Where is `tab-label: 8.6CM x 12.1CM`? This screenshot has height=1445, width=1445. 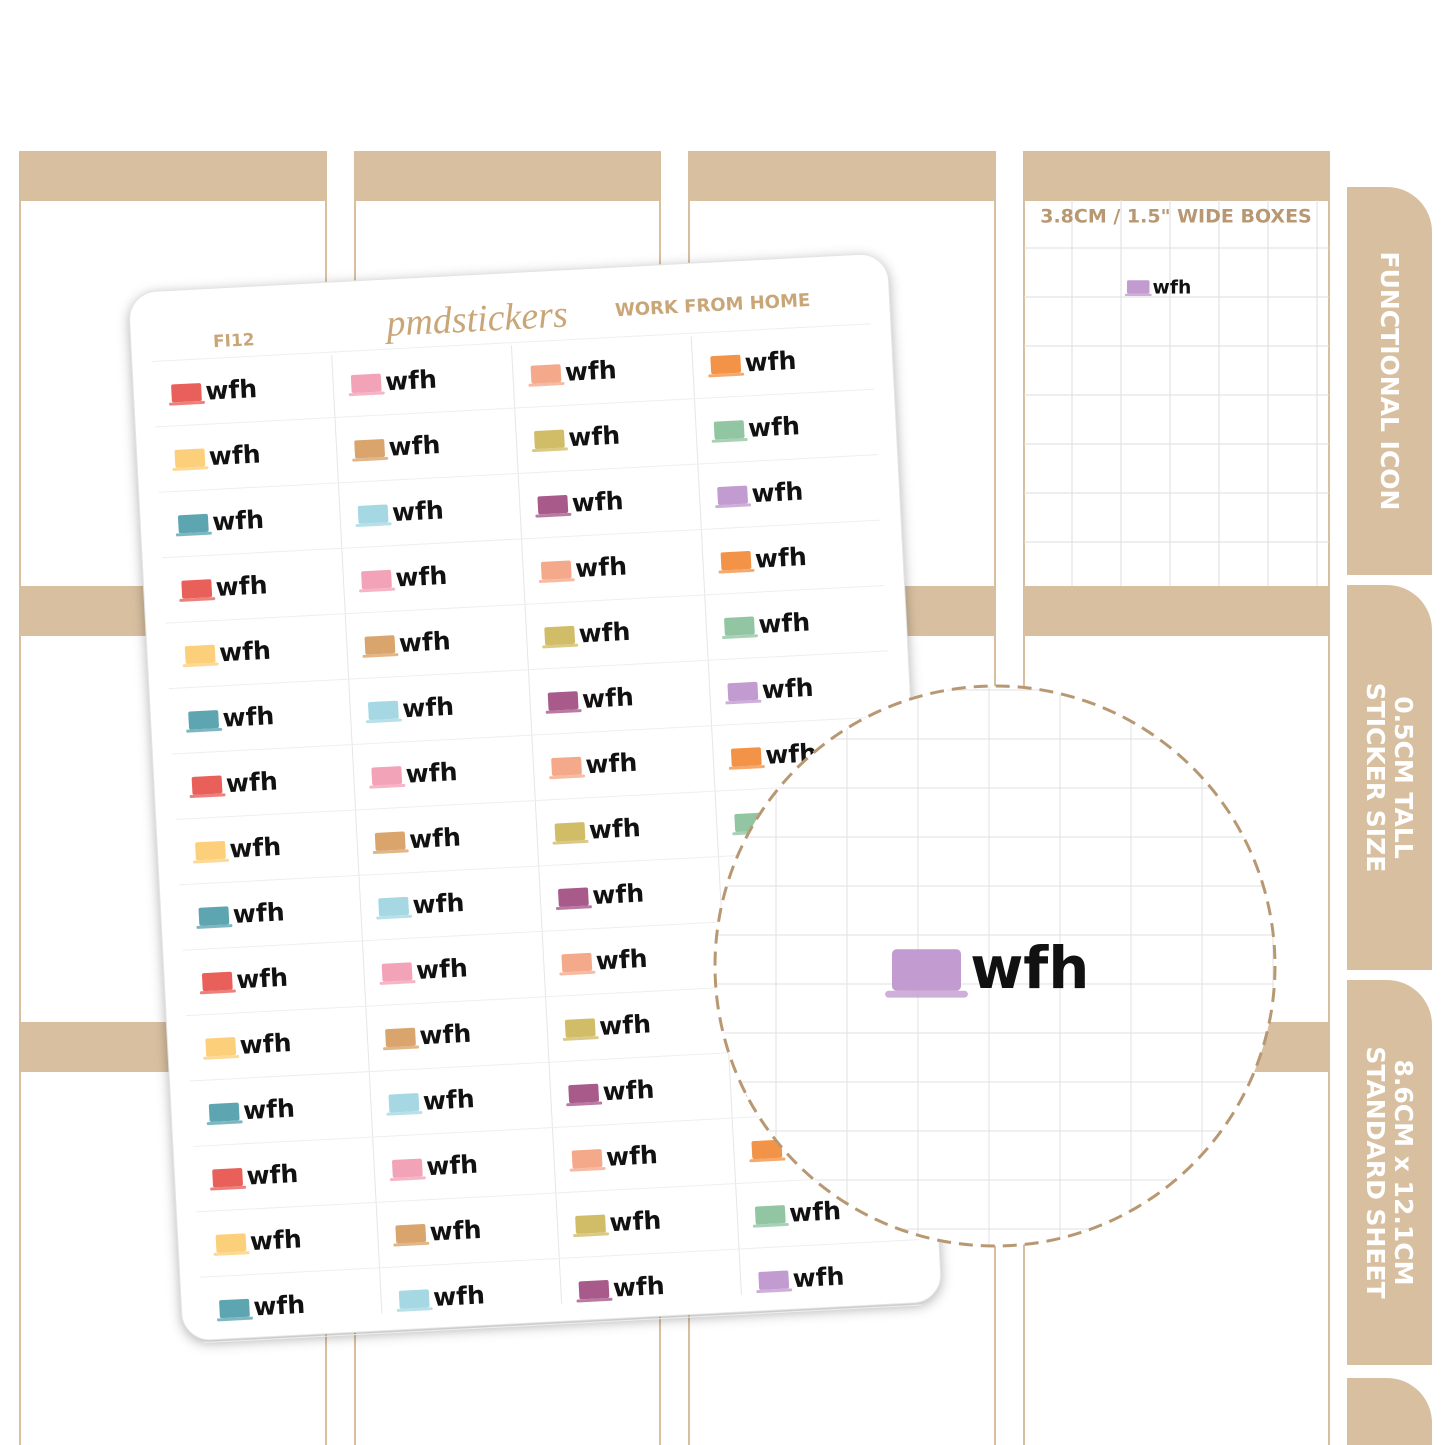 tab-label: 8.6CM x 12.1CM is located at coordinates (1403, 1173).